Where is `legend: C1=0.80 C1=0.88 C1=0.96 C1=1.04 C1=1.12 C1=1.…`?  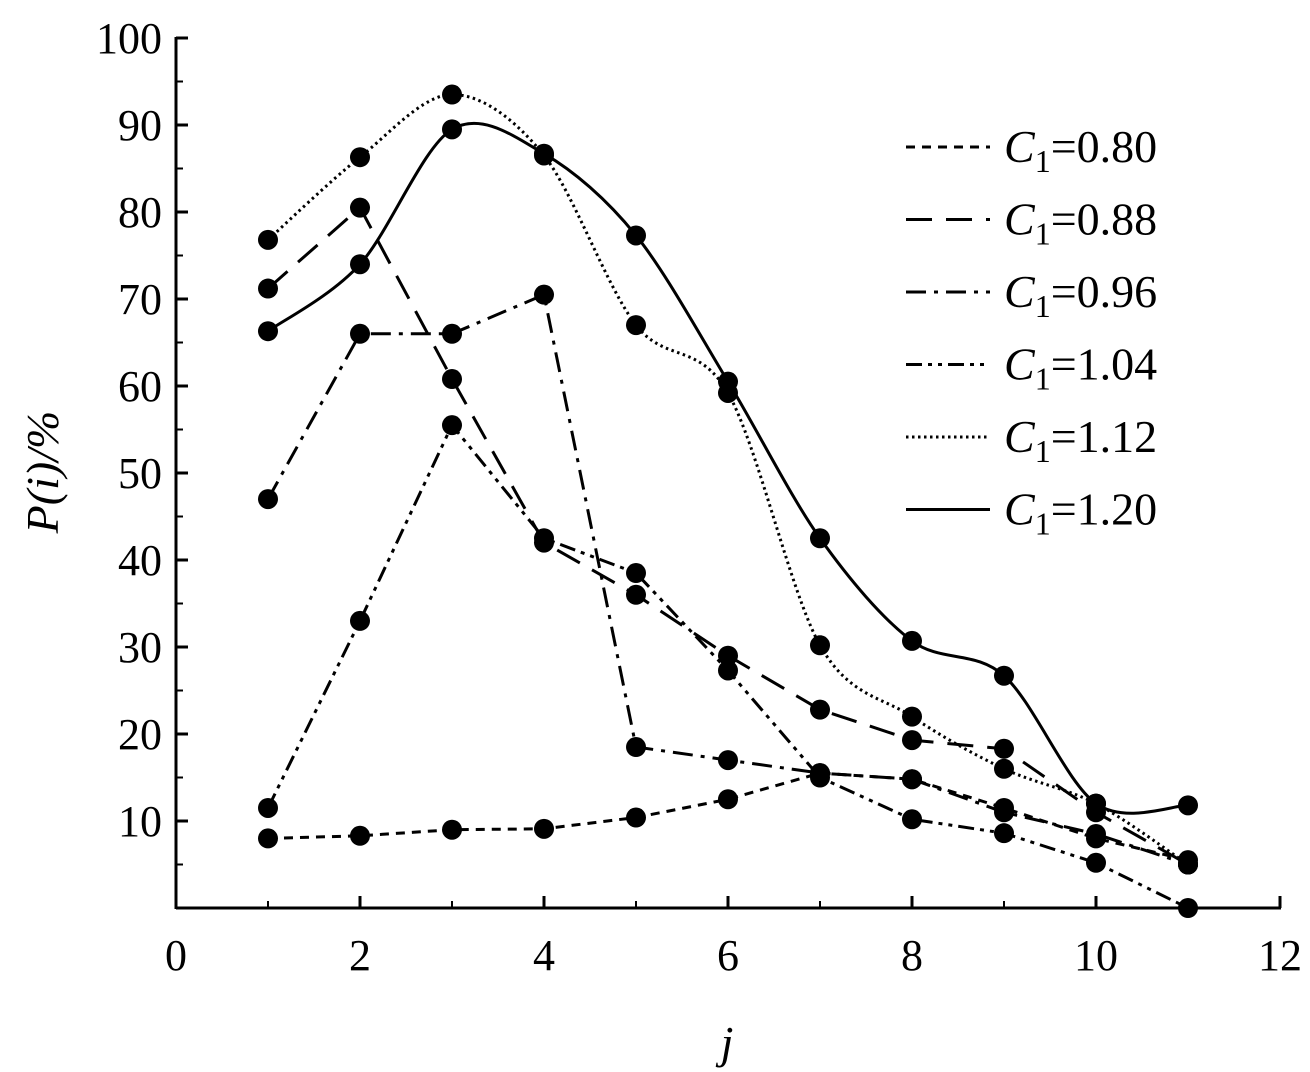
legend: C1=0.80 C1=0.88 C1=0.96 C1=1.04 C1=1.12 C1=1.… is located at coordinates (1031, 331).